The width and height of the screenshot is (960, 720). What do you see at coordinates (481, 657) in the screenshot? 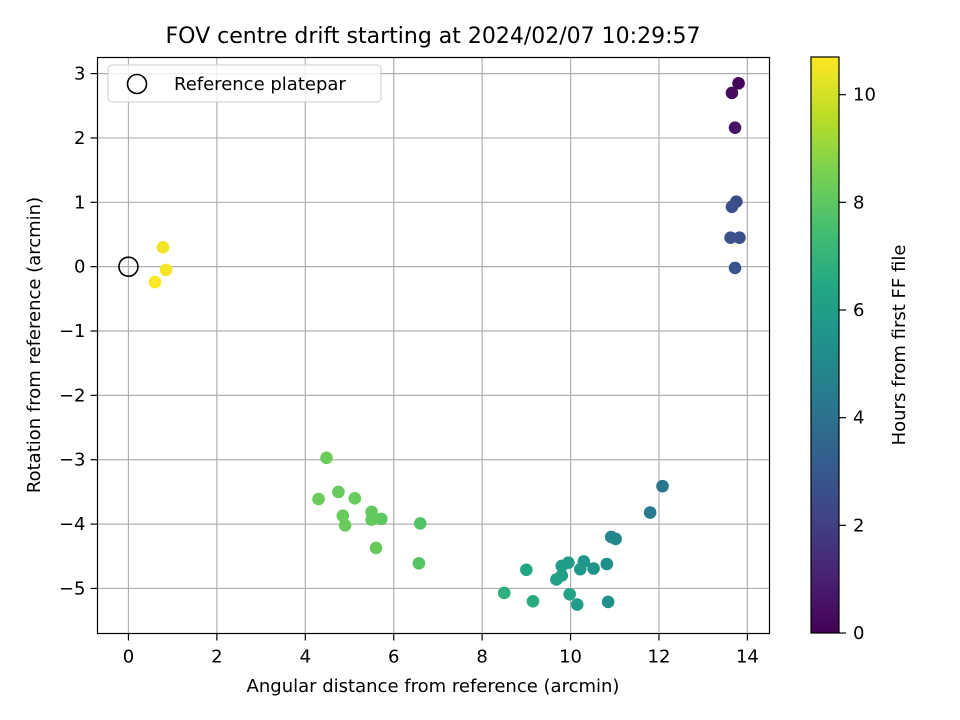
I see `x-tick-label: 8` at bounding box center [481, 657].